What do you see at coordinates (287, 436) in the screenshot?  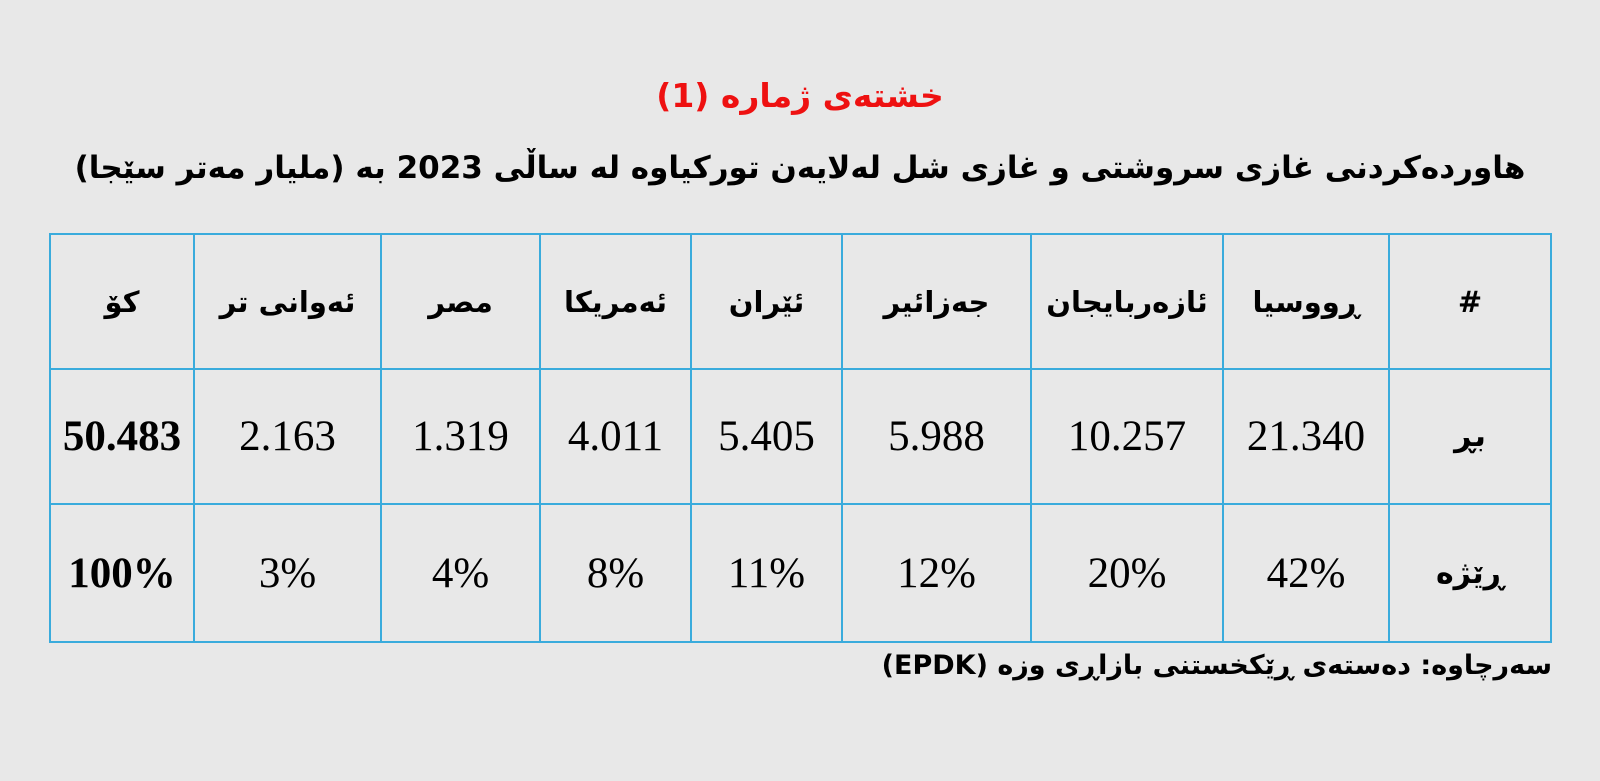 I see `amount-others: 2.163` at bounding box center [287, 436].